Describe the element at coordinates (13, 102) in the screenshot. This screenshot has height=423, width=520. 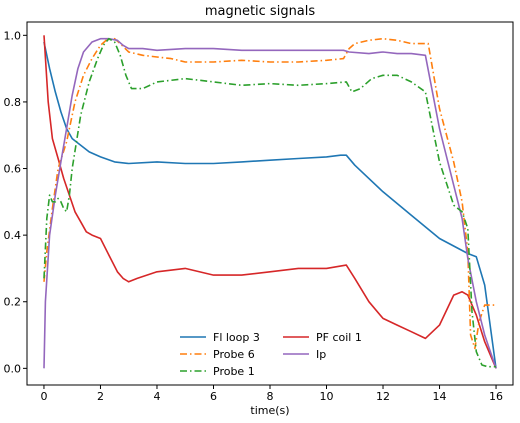
I see `y-tick-label: 0.8` at that location.